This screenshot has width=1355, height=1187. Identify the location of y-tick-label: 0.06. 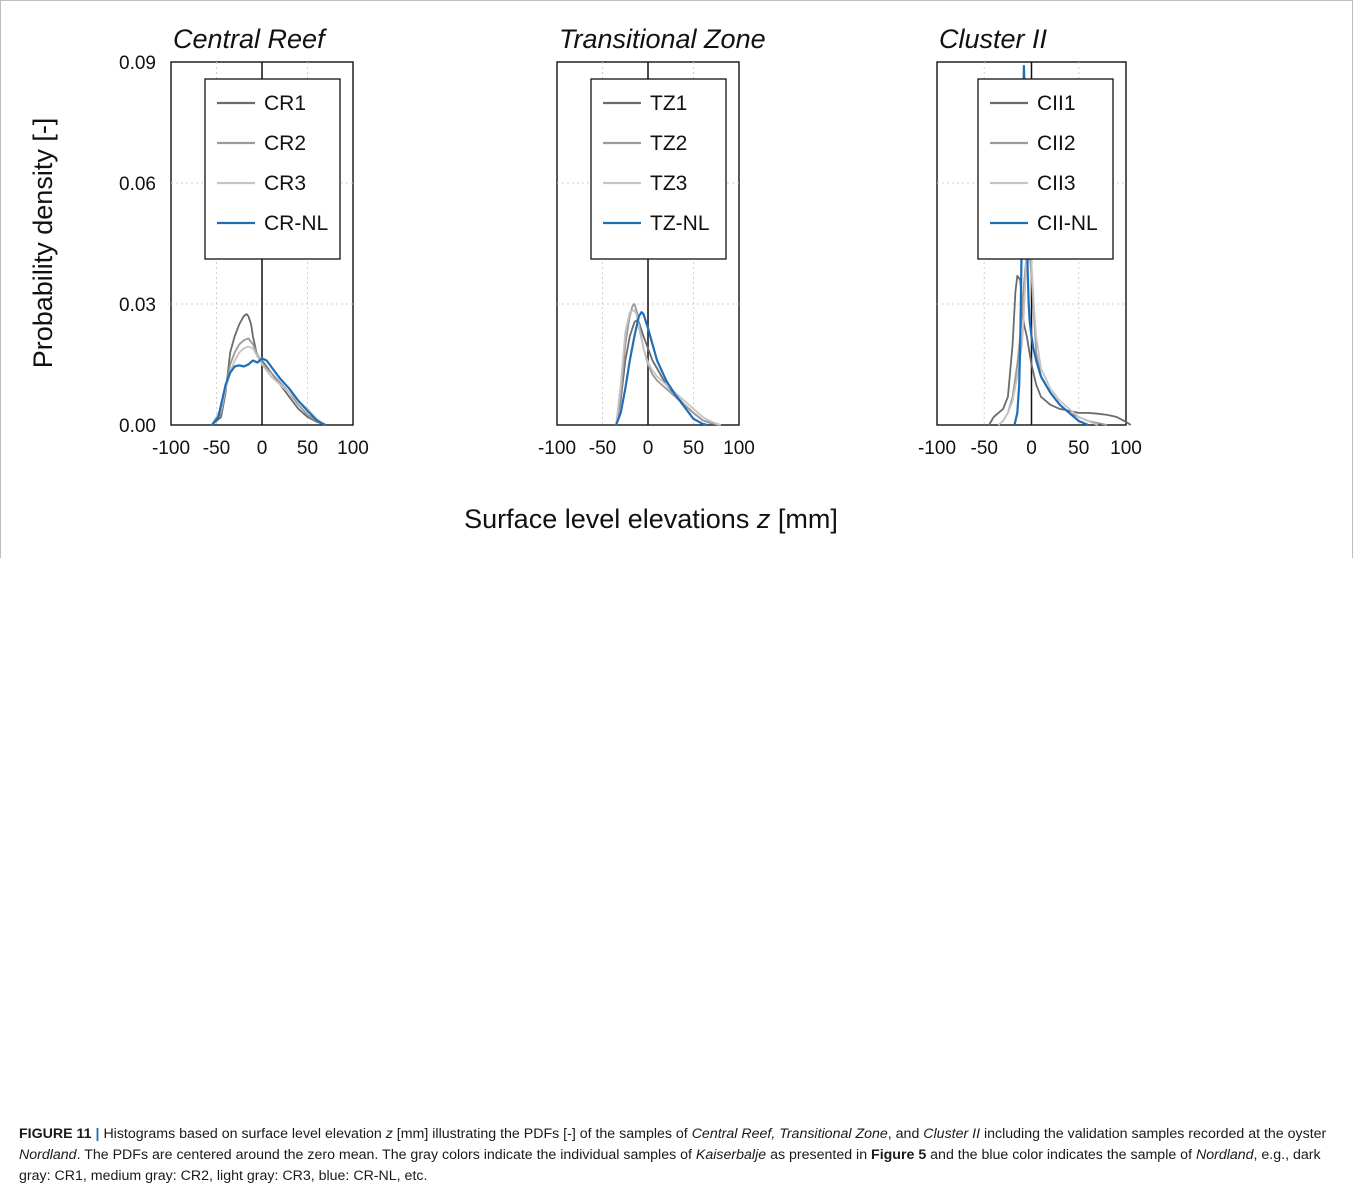
(137, 184).